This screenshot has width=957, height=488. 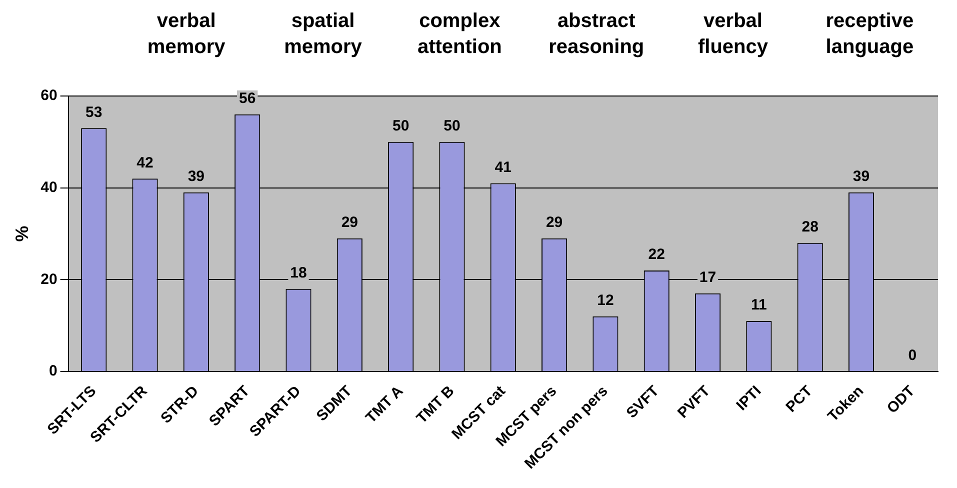 I want to click on x-tick-label: IPTI, so click(x=749, y=398).